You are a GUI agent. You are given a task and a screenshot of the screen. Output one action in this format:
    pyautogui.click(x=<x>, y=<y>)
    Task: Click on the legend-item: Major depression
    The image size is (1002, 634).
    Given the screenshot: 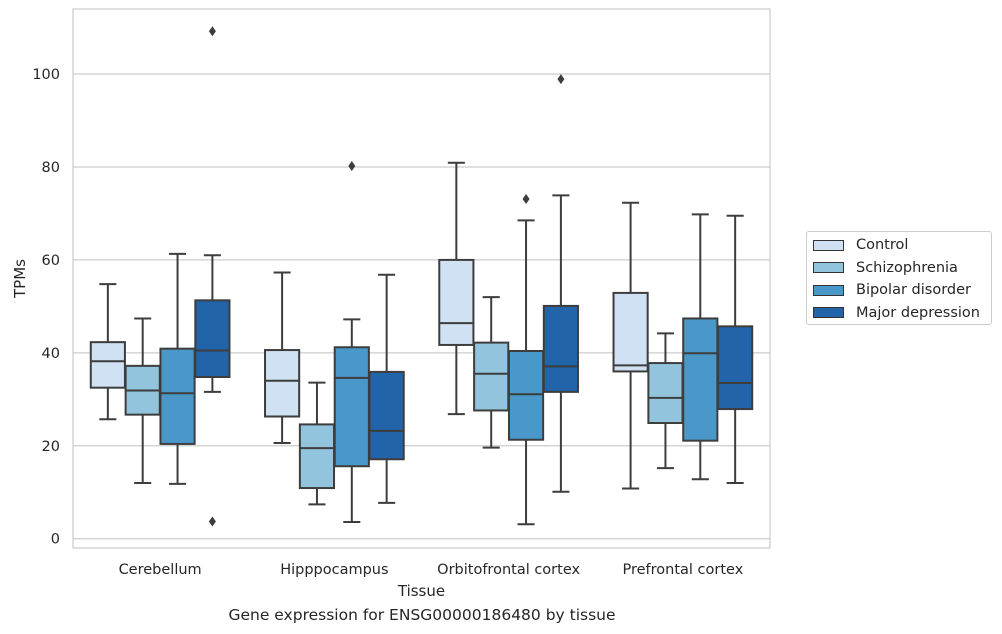 What is the action you would take?
    pyautogui.click(x=896, y=313)
    